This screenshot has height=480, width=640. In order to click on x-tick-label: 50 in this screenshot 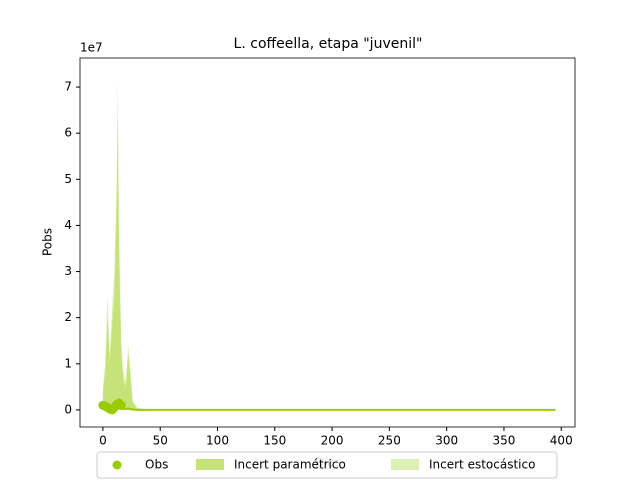, I will do `click(160, 441)`.